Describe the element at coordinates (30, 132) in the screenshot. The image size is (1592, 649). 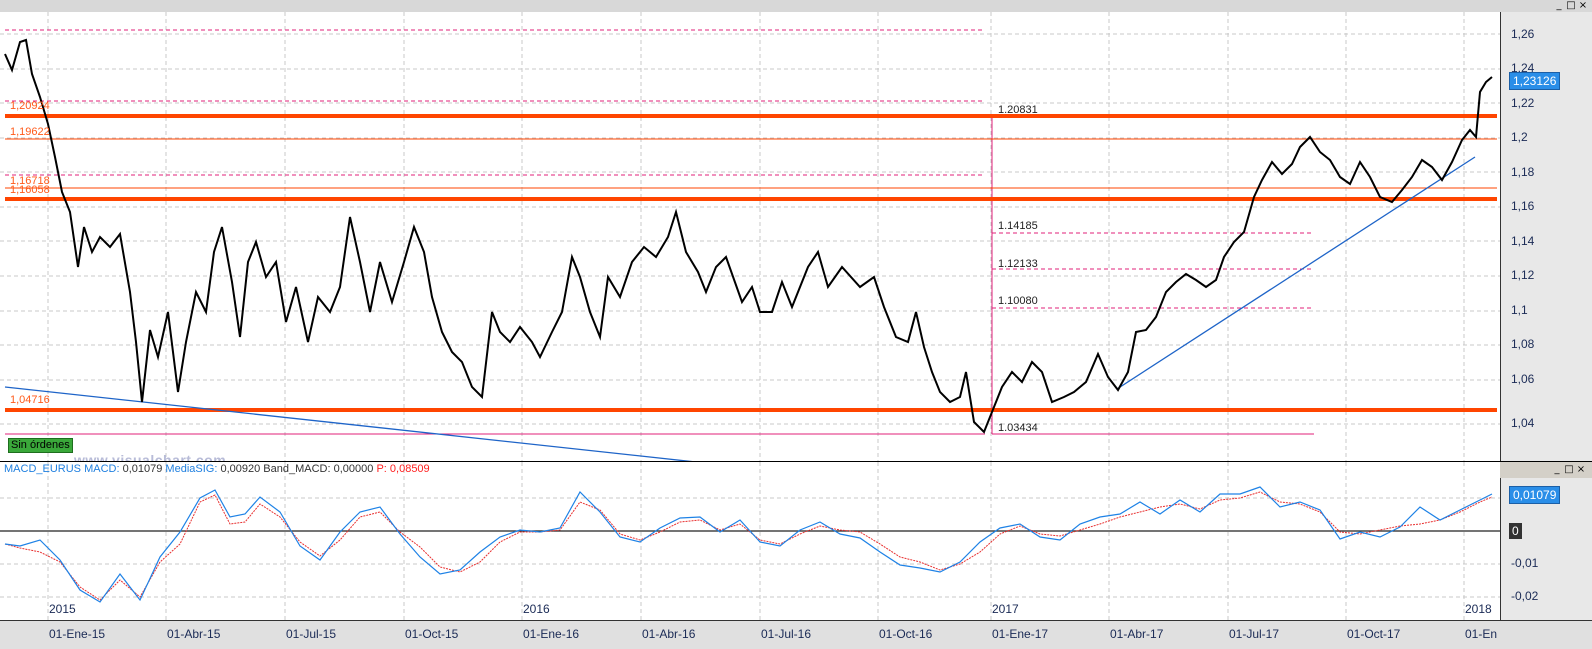
I see `level-label: 1,19622` at that location.